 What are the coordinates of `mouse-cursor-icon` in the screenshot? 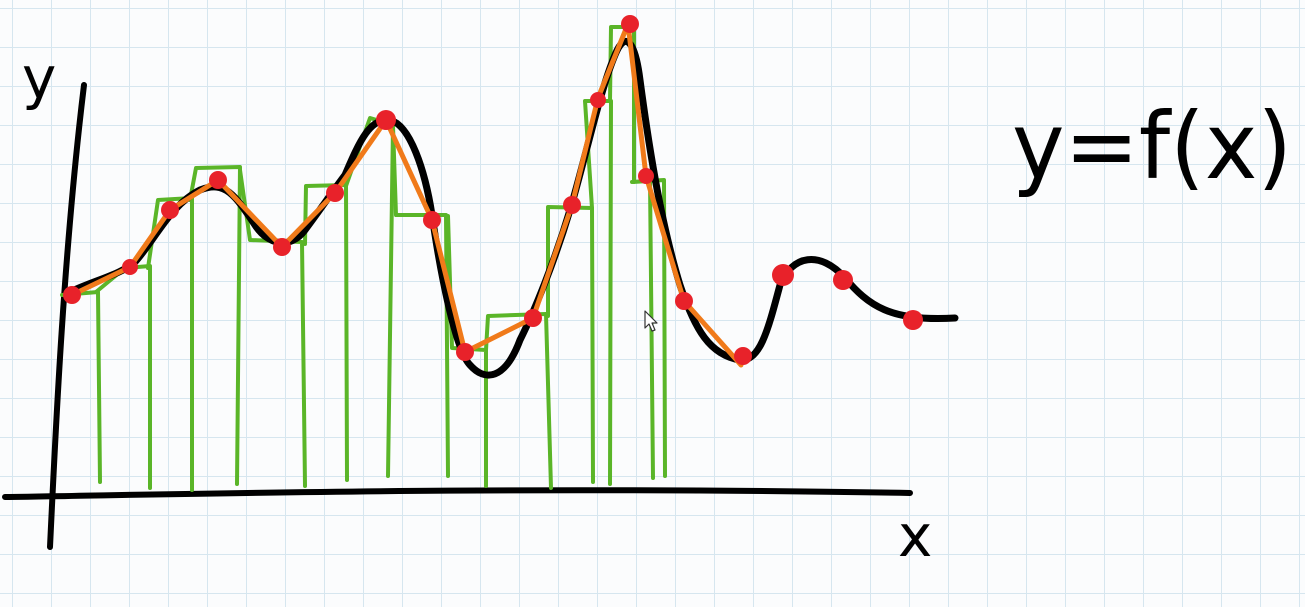 It's located at (651, 321).